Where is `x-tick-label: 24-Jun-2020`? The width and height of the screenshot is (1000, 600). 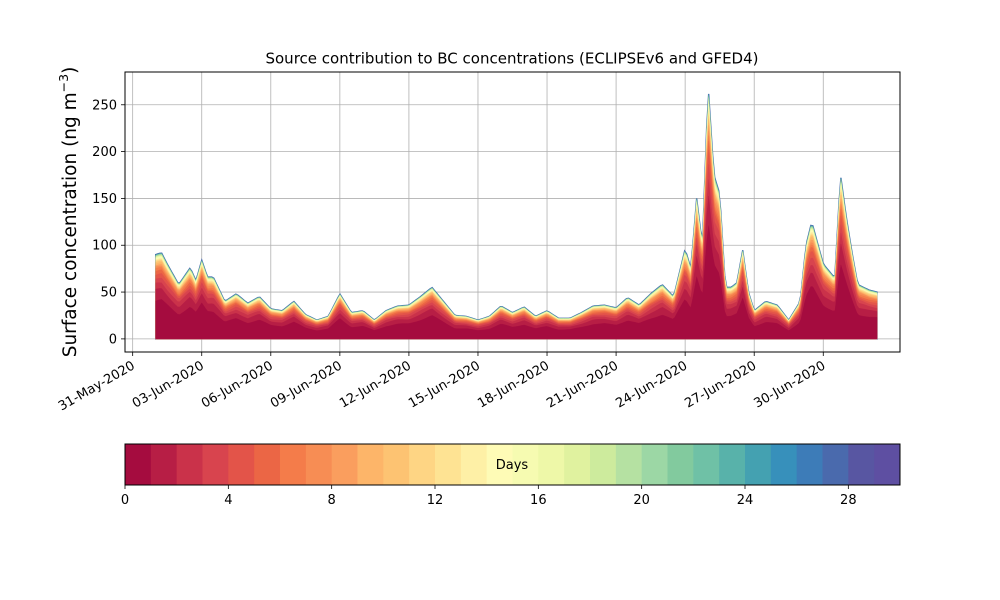
x-tick-label: 24-Jun-2020 is located at coordinates (651, 384).